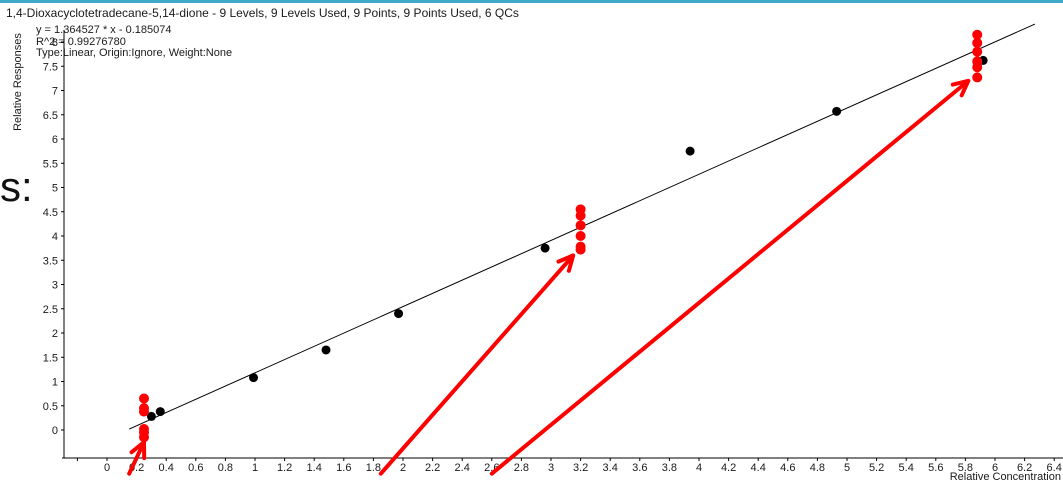  Describe the element at coordinates (255, 468) in the screenshot. I see `x-tick-label: 1` at that location.